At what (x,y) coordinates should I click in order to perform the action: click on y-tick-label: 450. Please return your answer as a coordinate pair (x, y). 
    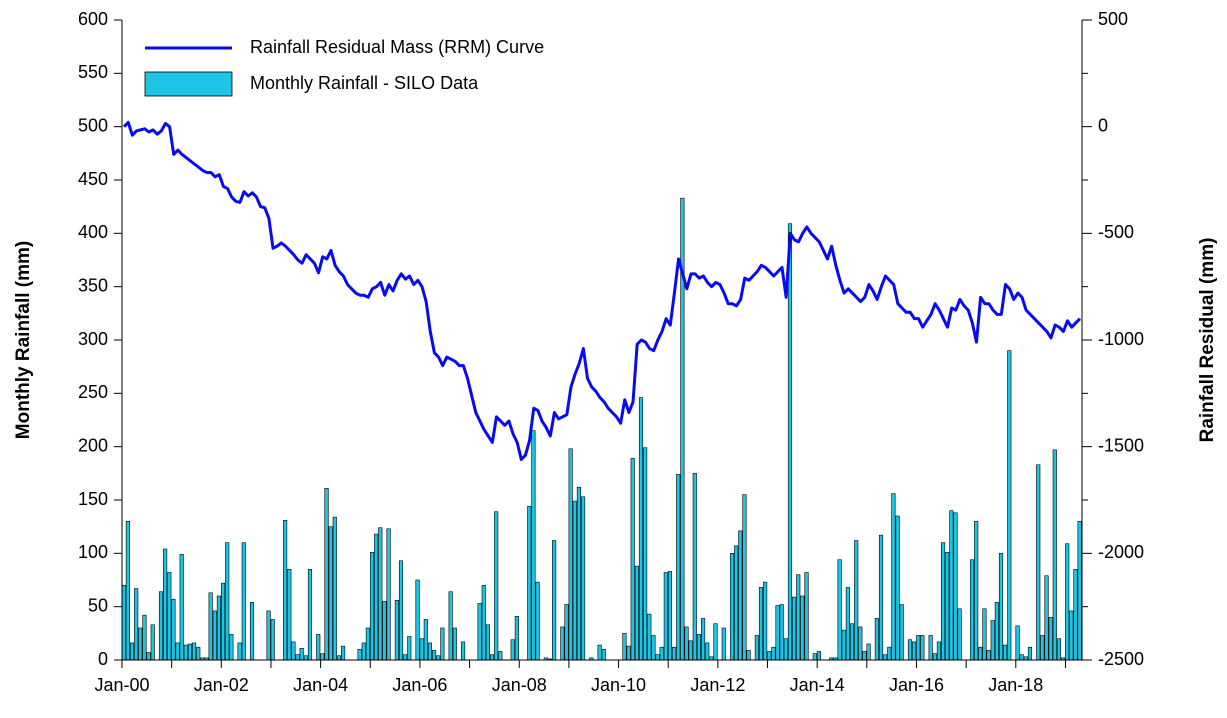
    Looking at the image, I should click on (93, 179).